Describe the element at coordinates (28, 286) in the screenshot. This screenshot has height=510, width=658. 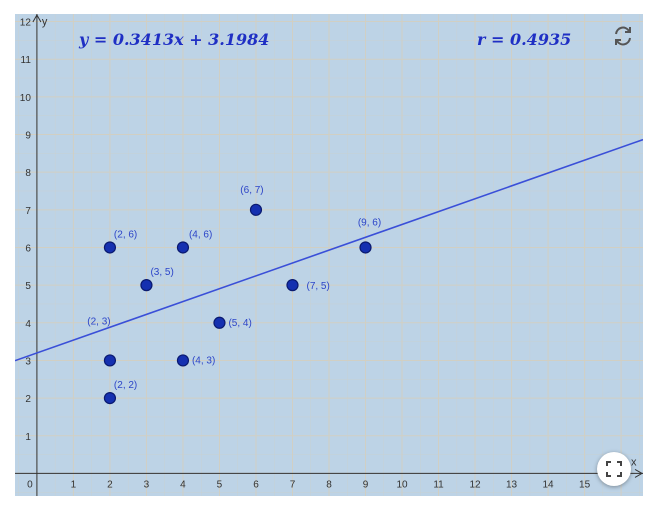
I see `y-tick-label: 5` at that location.